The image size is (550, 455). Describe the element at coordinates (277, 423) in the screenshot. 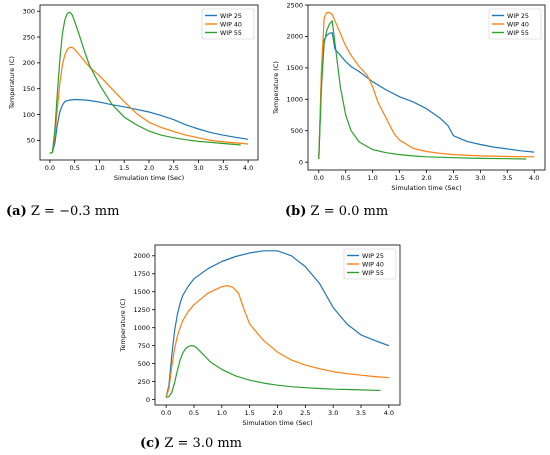

I see `x-axis-label-c: Simulation time (Sec)` at that location.